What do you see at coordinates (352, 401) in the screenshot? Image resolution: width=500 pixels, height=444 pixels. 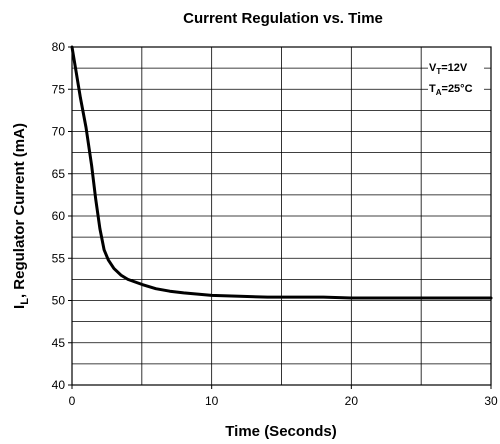 I see `x-tick-label: 20` at bounding box center [352, 401].